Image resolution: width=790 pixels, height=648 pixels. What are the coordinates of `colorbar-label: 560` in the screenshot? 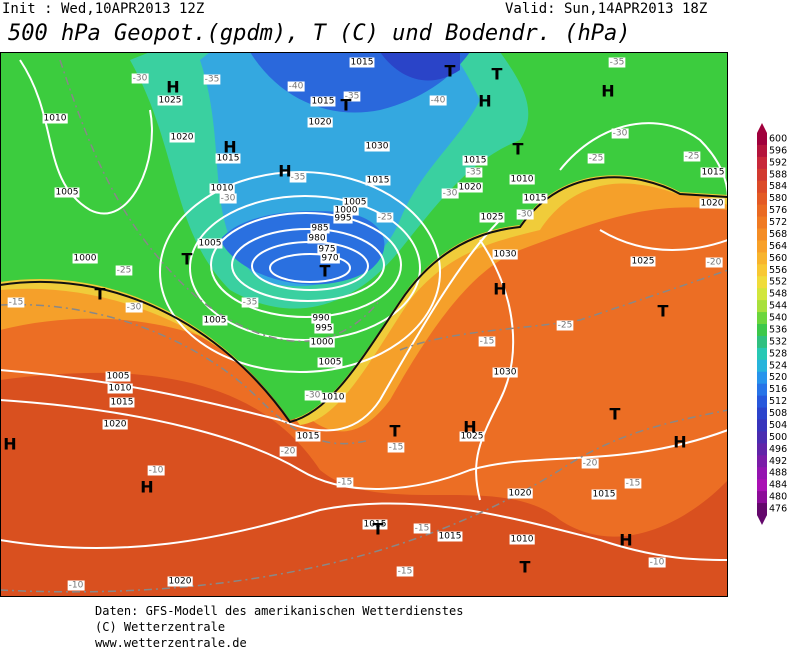 It's located at (778, 258).